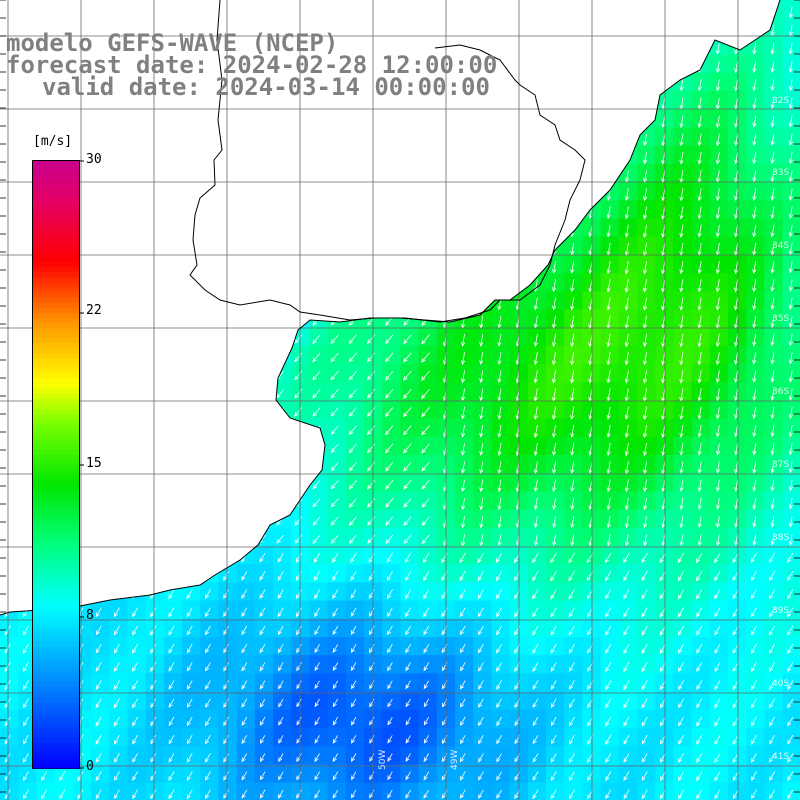  What do you see at coordinates (94, 463) in the screenshot?
I see `colorbar-tick-15: 15` at bounding box center [94, 463].